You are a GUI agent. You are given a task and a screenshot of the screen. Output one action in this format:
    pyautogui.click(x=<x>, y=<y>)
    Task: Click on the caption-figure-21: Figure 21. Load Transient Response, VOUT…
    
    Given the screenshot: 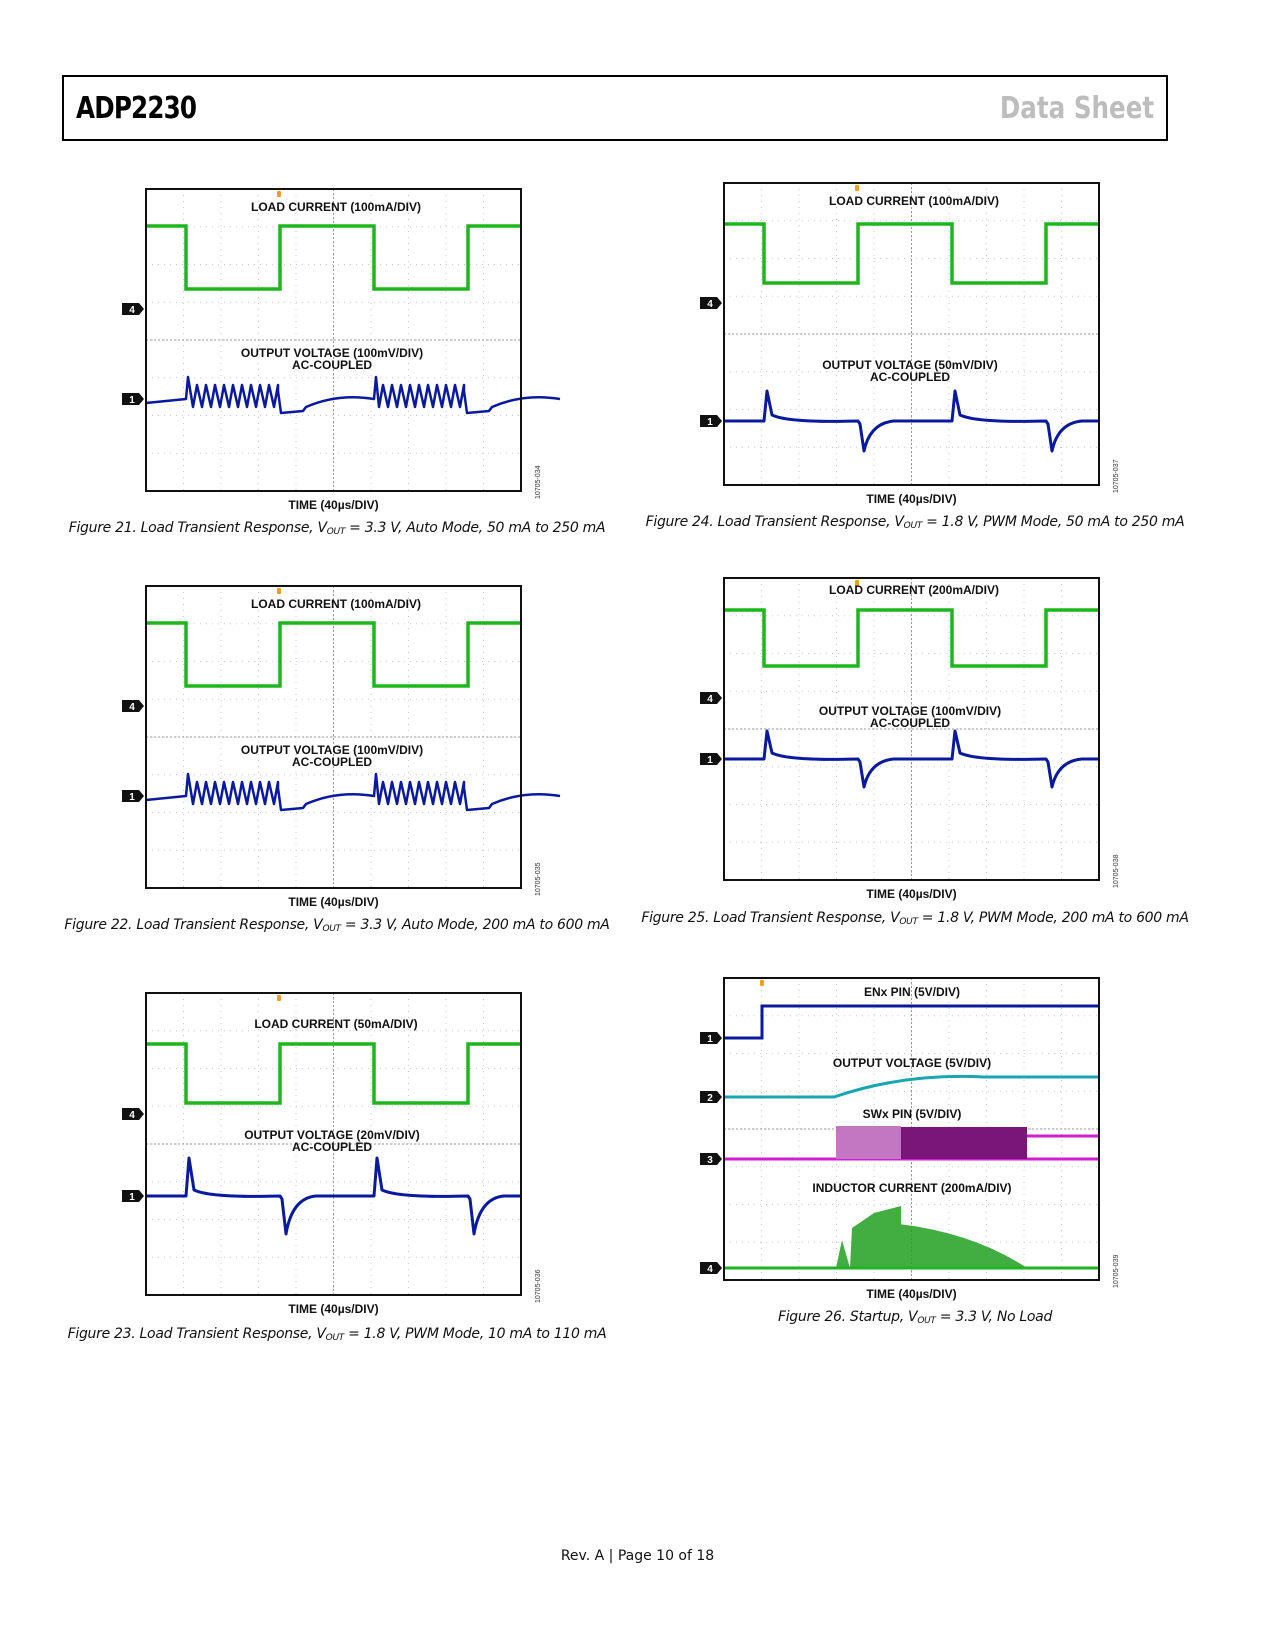 What is the action you would take?
    pyautogui.click(x=337, y=528)
    